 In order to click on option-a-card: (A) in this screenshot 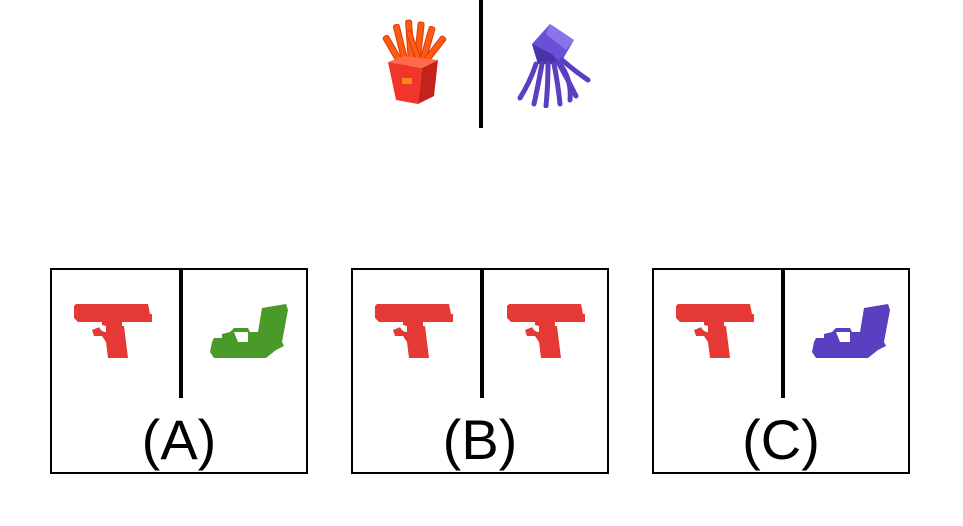, I will do `click(179, 371)`.